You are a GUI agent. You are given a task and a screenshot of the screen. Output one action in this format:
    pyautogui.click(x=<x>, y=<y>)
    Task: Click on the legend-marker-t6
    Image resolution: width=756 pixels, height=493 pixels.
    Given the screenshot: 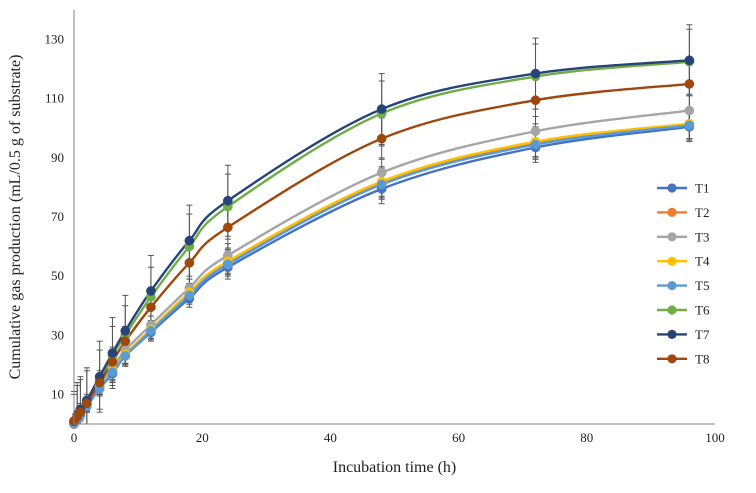 What is the action you would take?
    pyautogui.click(x=672, y=310)
    